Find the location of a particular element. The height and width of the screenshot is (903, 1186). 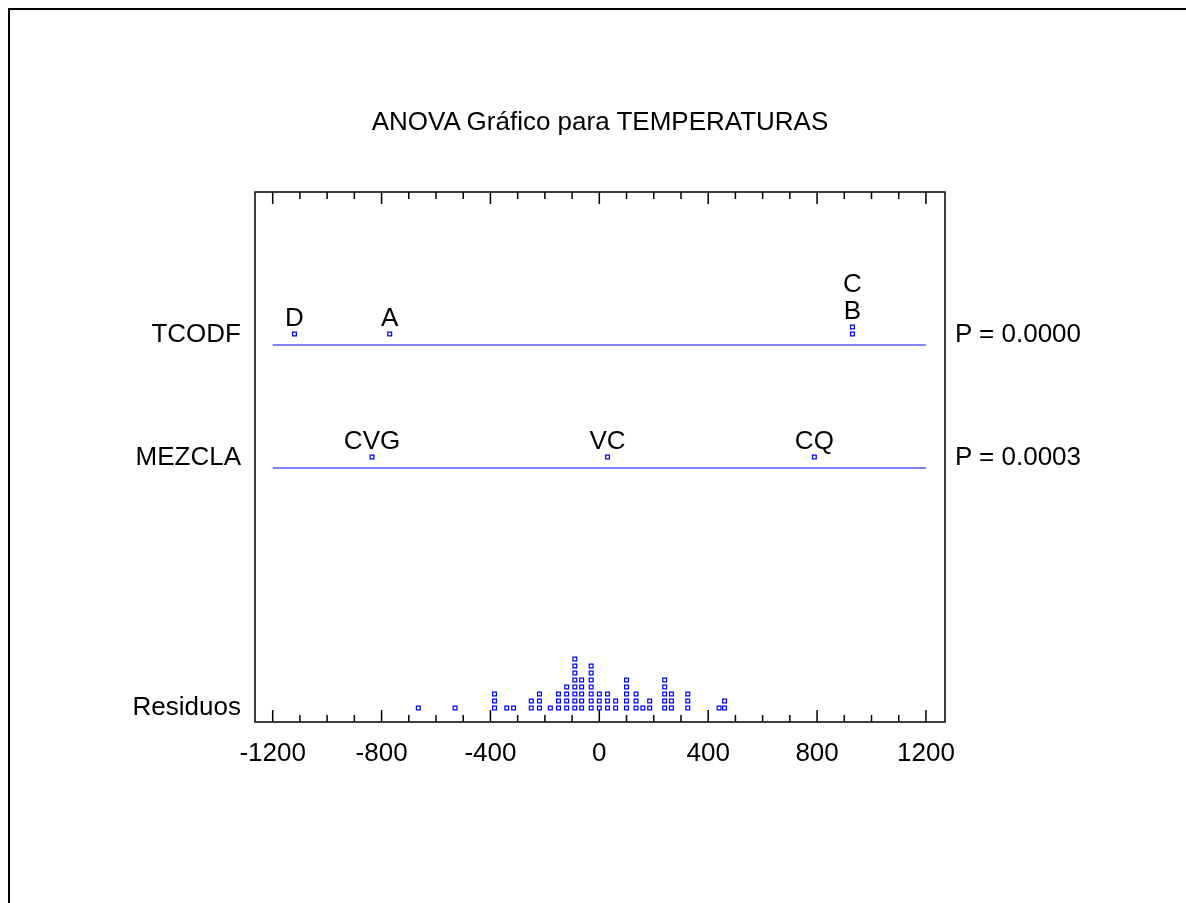

y-tick-label: Residuos is located at coordinates (186, 706).